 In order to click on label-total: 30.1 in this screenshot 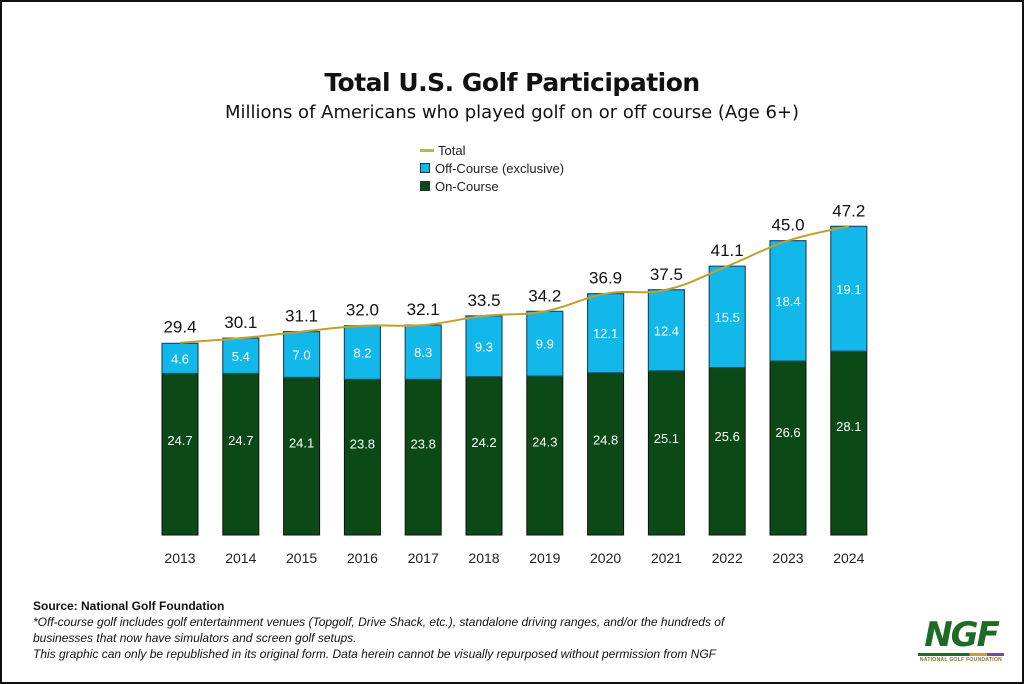, I will do `click(240, 322)`.